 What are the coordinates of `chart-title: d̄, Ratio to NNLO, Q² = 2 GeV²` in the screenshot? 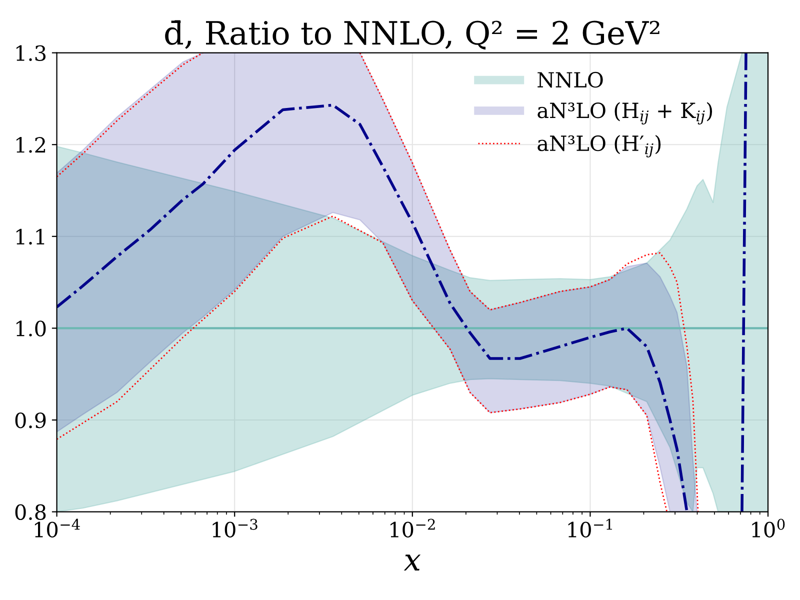 It's located at (412, 35).